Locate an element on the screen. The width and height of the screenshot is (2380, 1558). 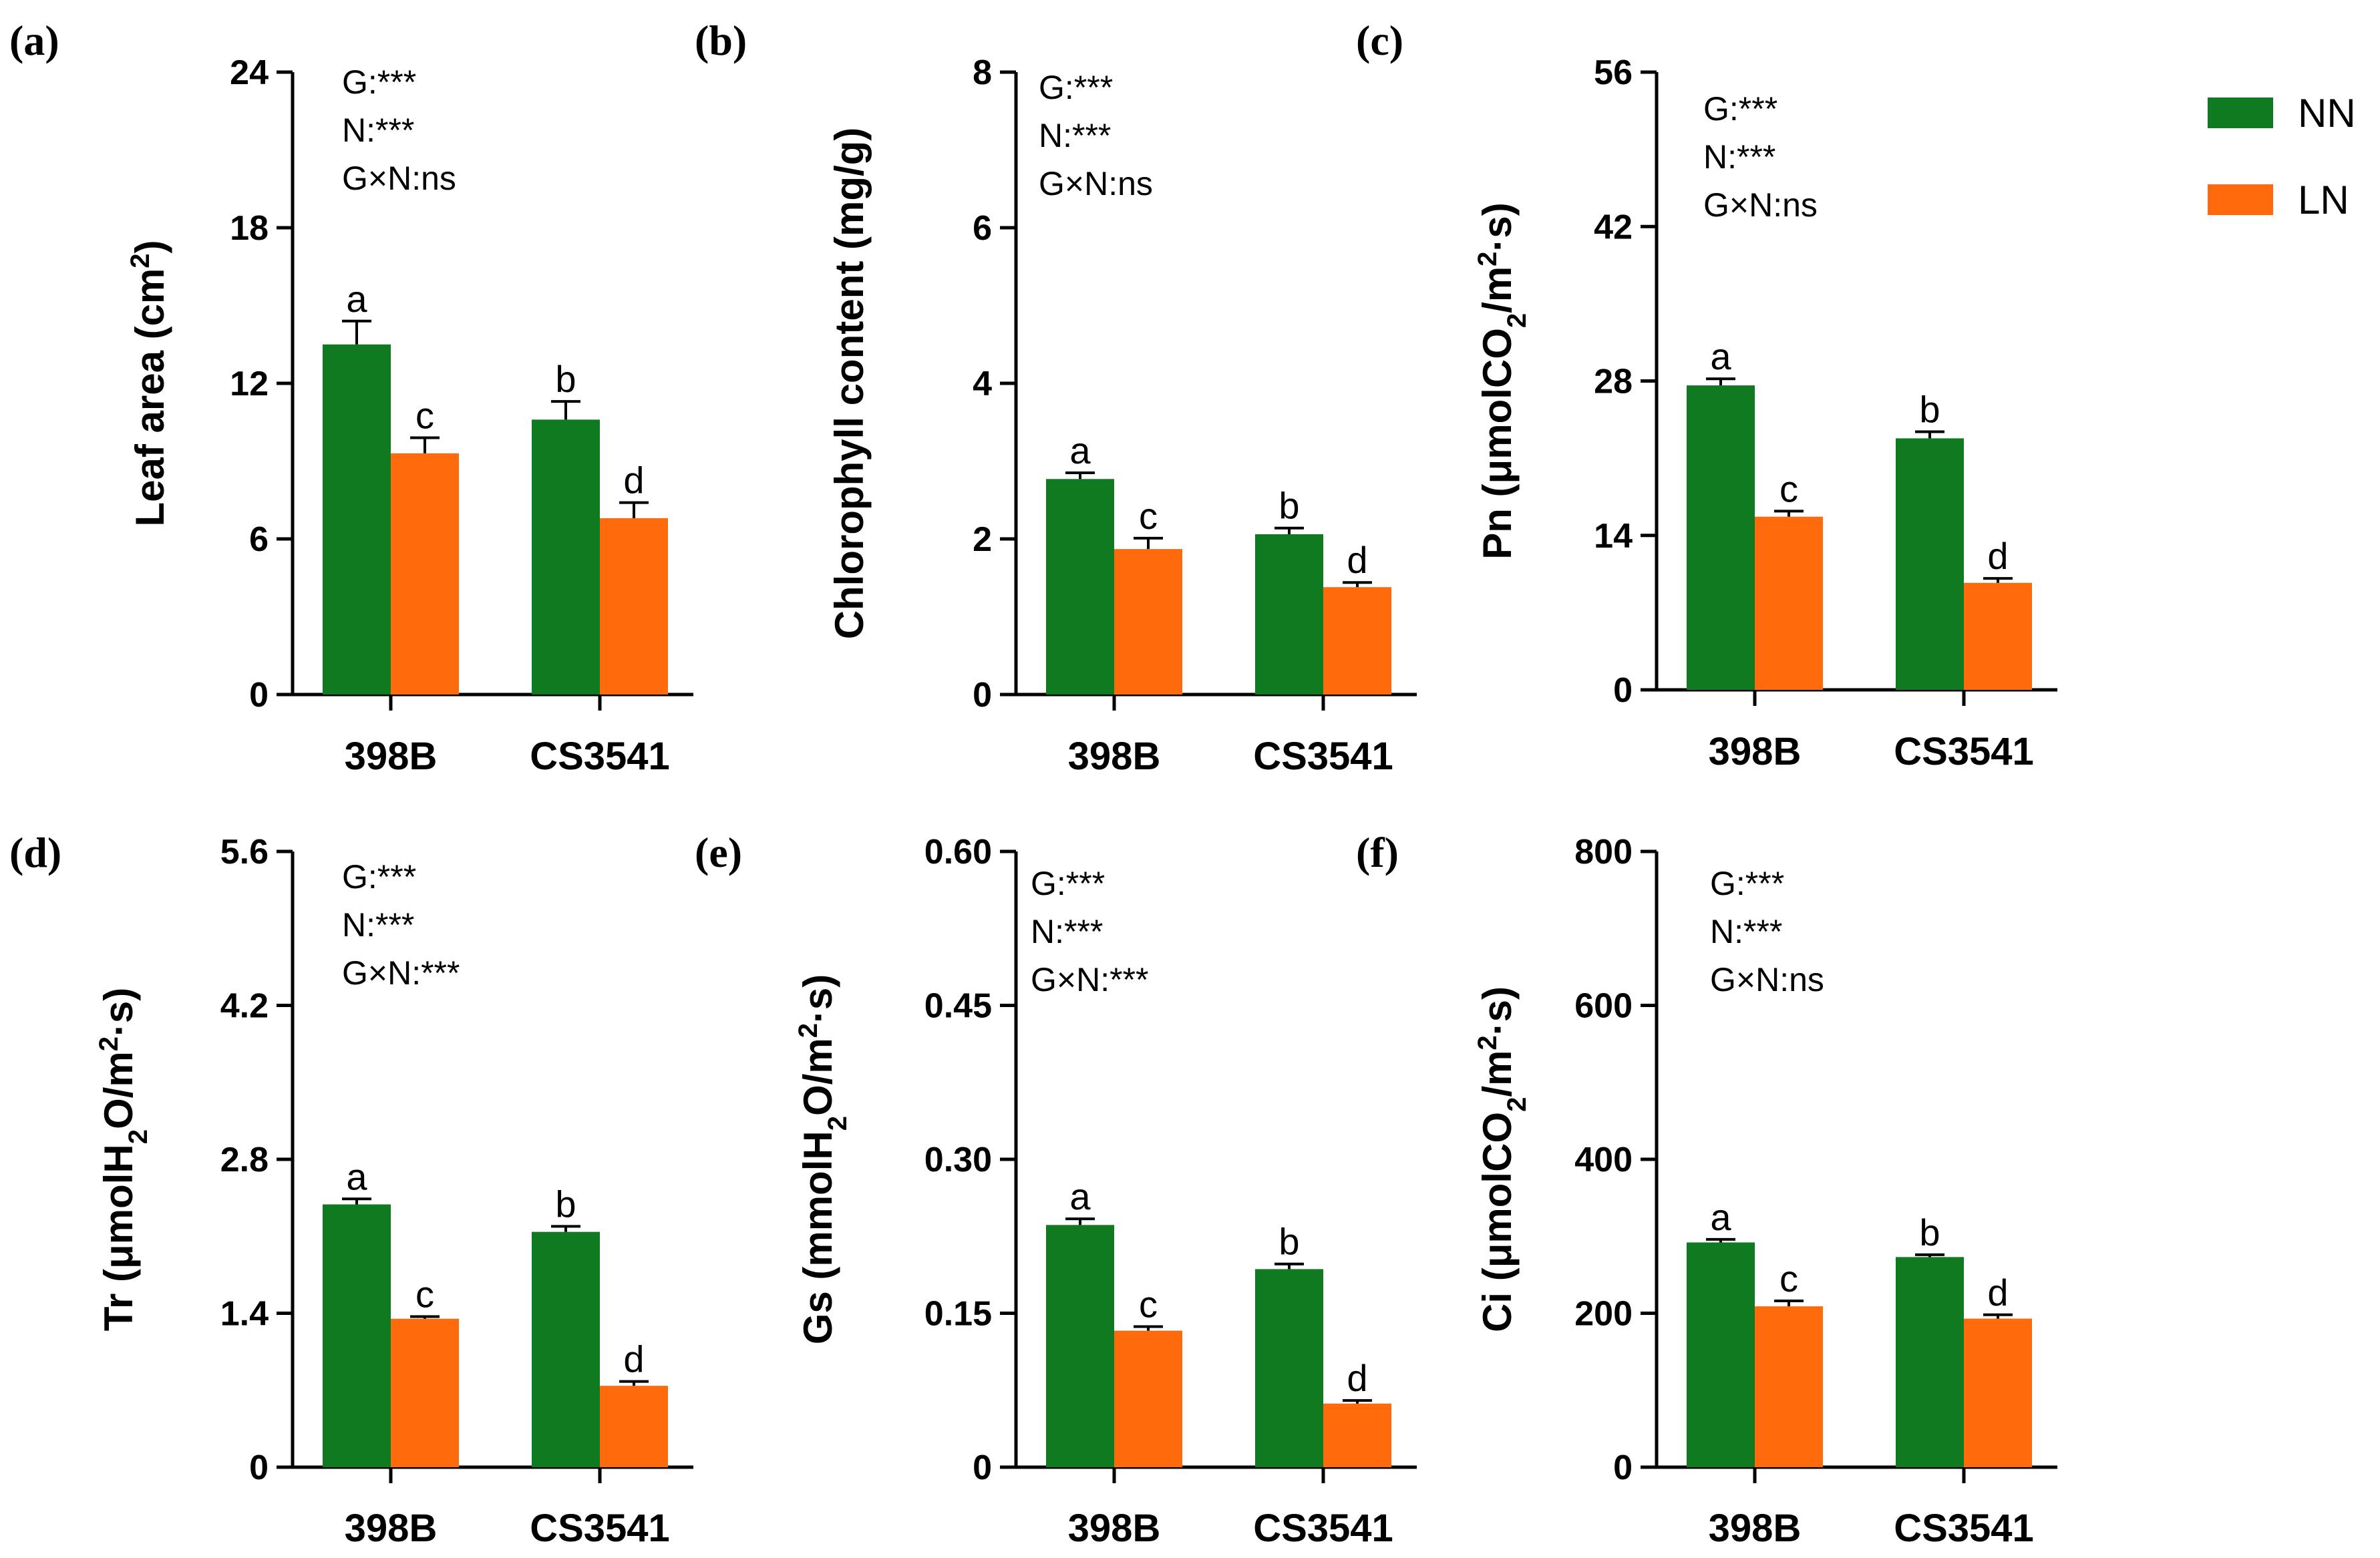
panel-label: (f) is located at coordinates (1377, 853).